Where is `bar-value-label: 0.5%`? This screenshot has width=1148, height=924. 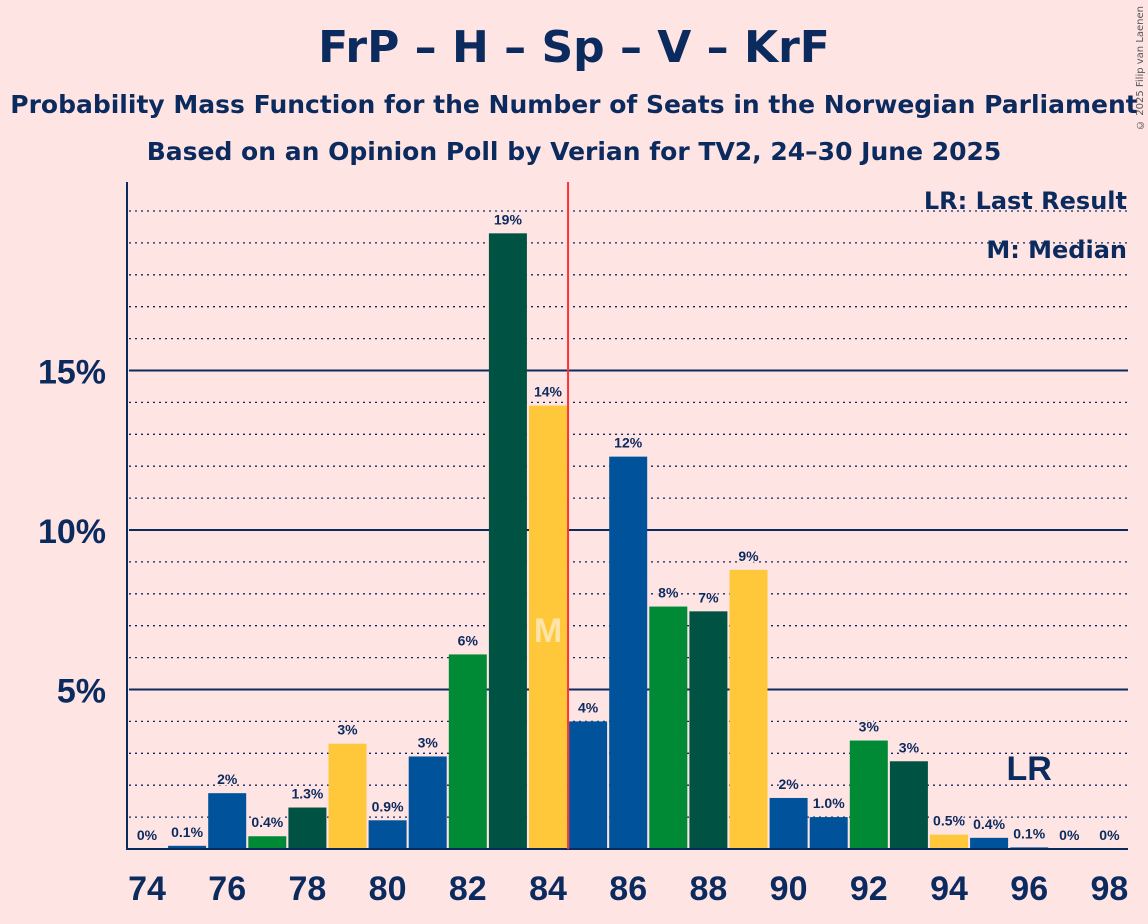 bar-value-label: 0.5% is located at coordinates (949, 821).